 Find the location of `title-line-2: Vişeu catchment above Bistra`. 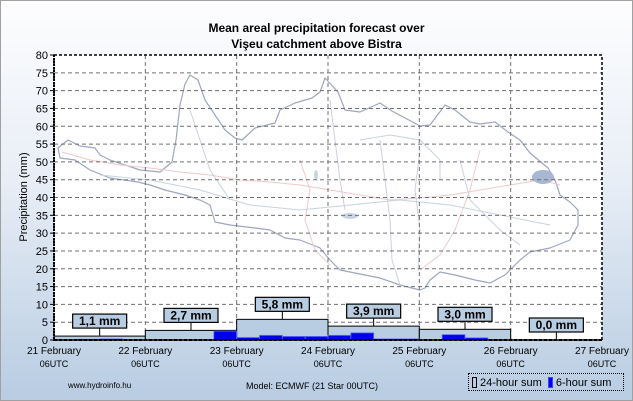

title-line-2: Vişeu catchment above Bistra is located at coordinates (316, 44).